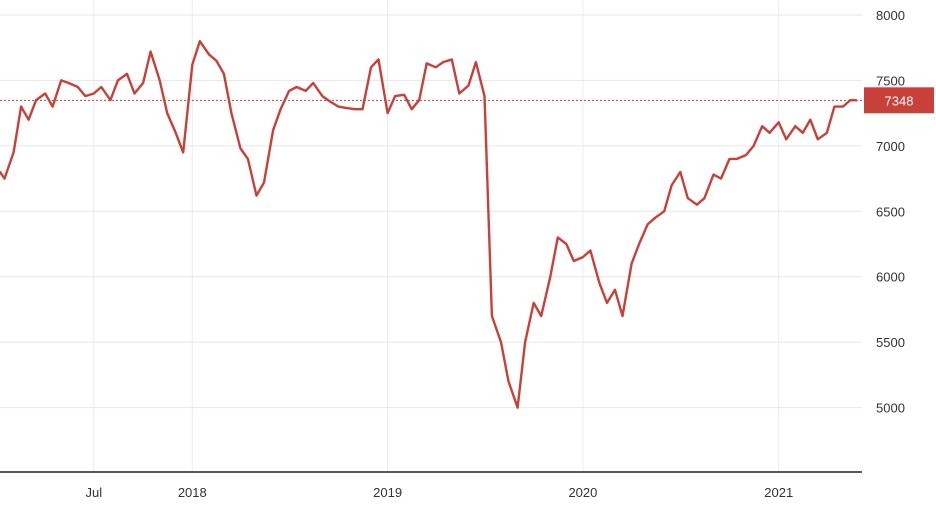 The image size is (936, 508). I want to click on y-axis-tick-labels: 5000 5500 6000 6500 7000 7500 8000, so click(890, 212).